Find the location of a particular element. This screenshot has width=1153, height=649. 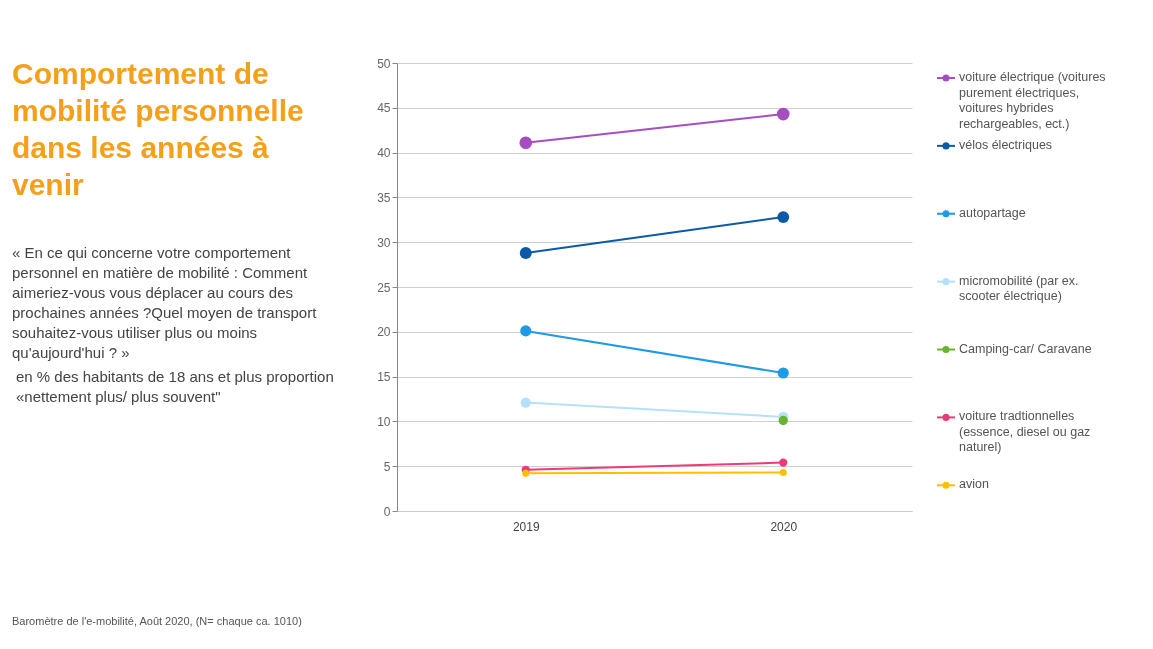

y-tick-label: 10 is located at coordinates (384, 421).